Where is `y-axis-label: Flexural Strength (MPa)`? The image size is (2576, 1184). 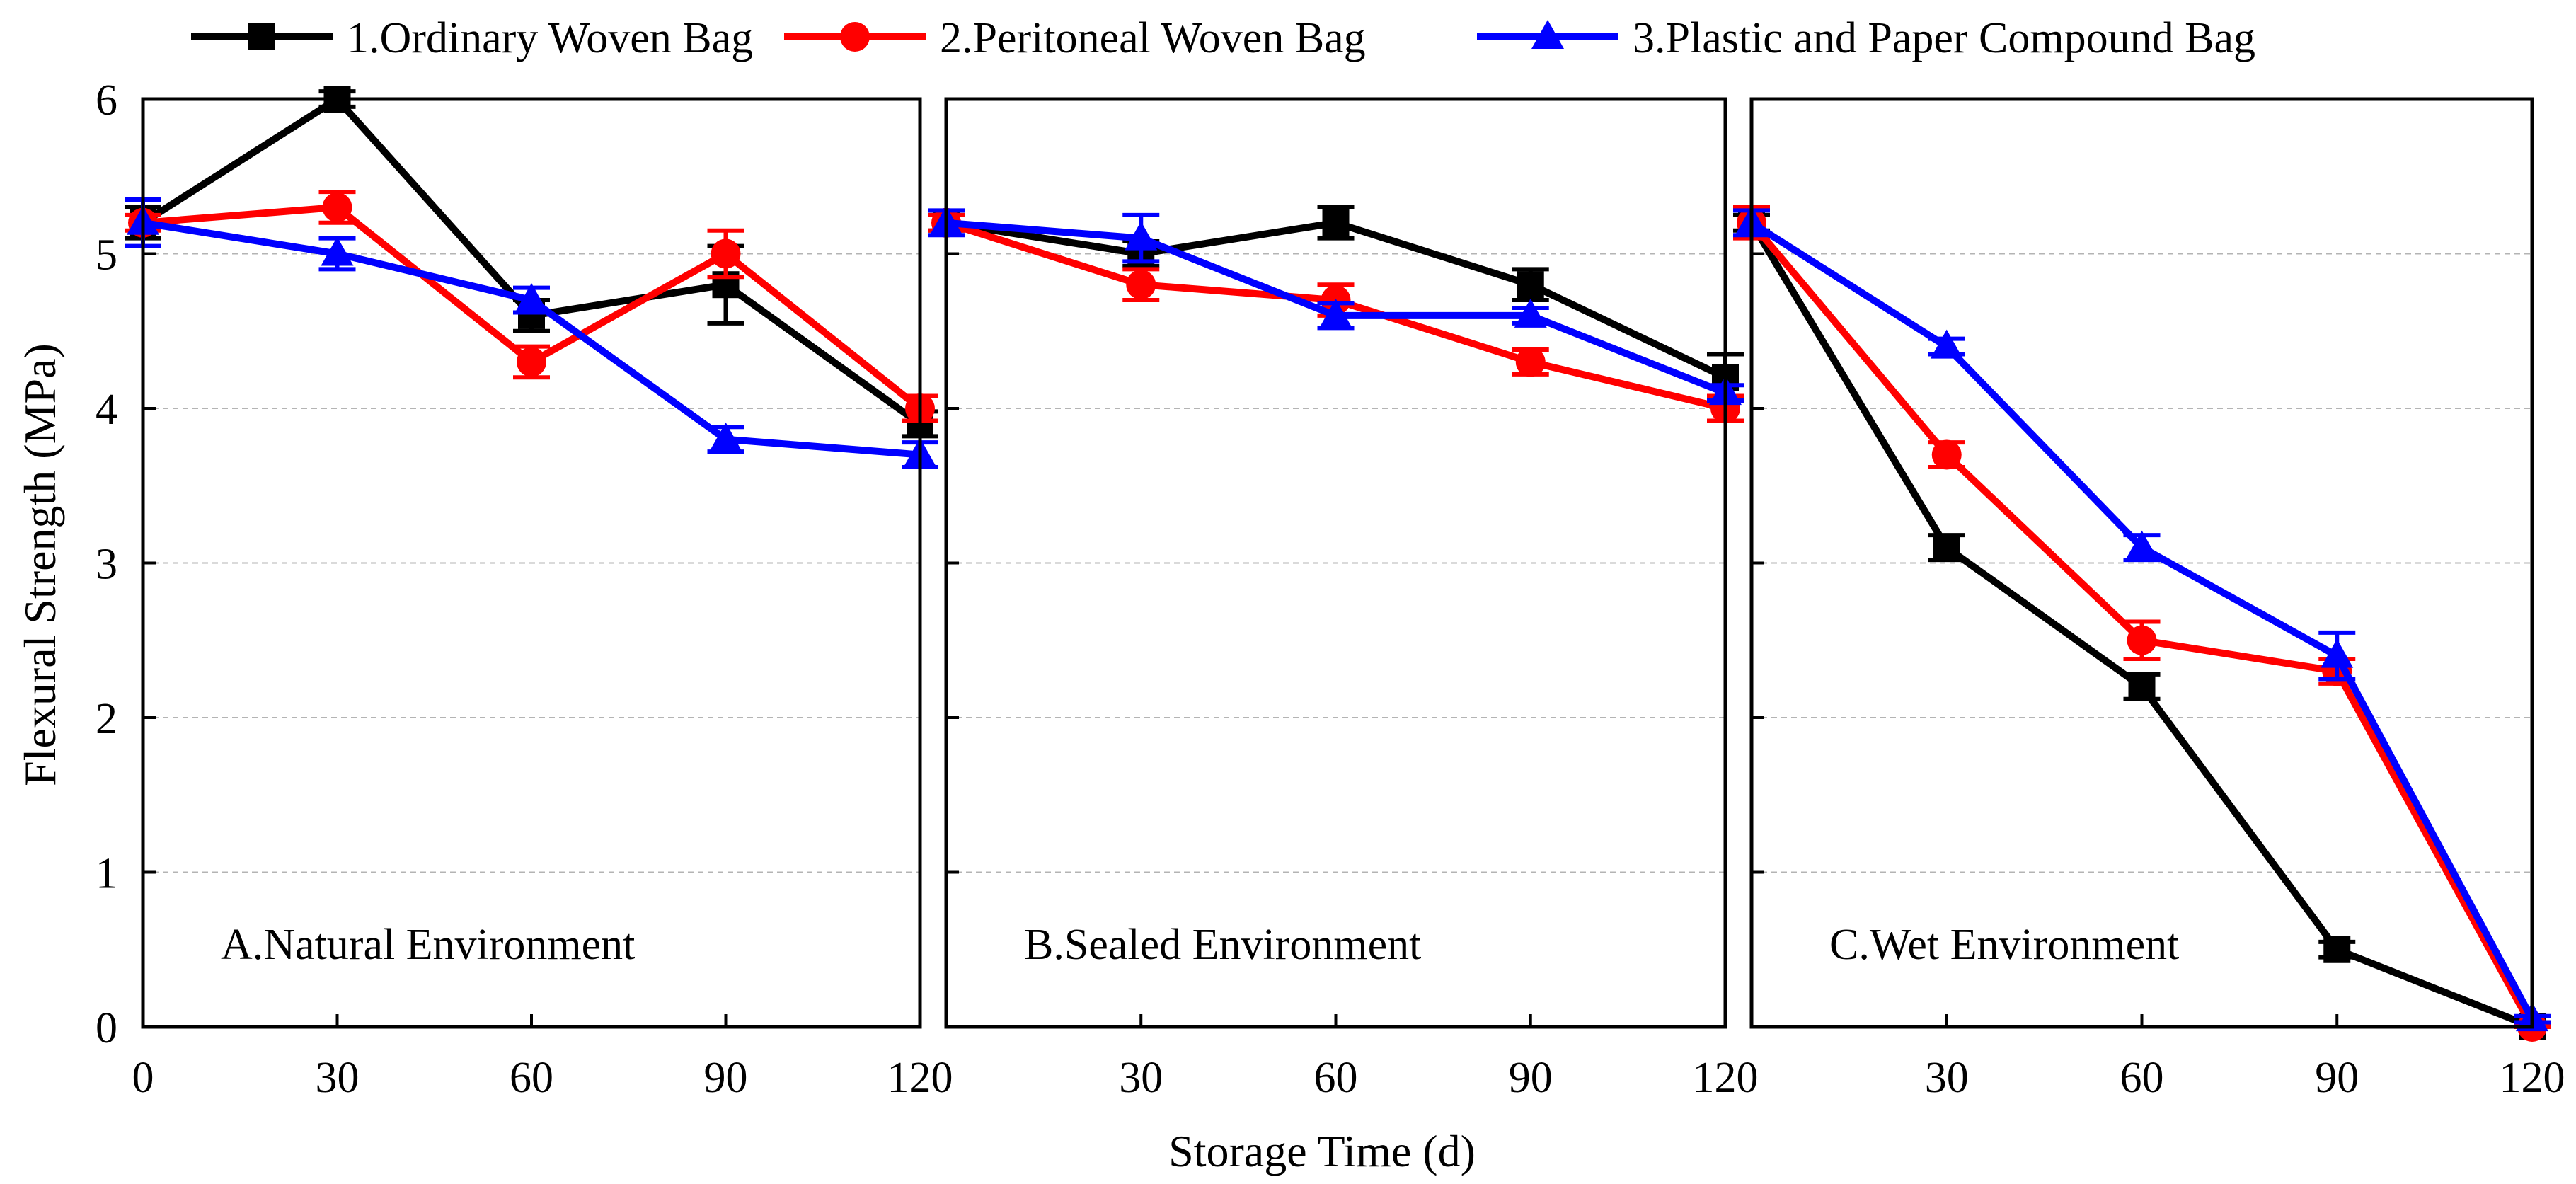 y-axis-label: Flexural Strength (MPa) is located at coordinates (40, 564).